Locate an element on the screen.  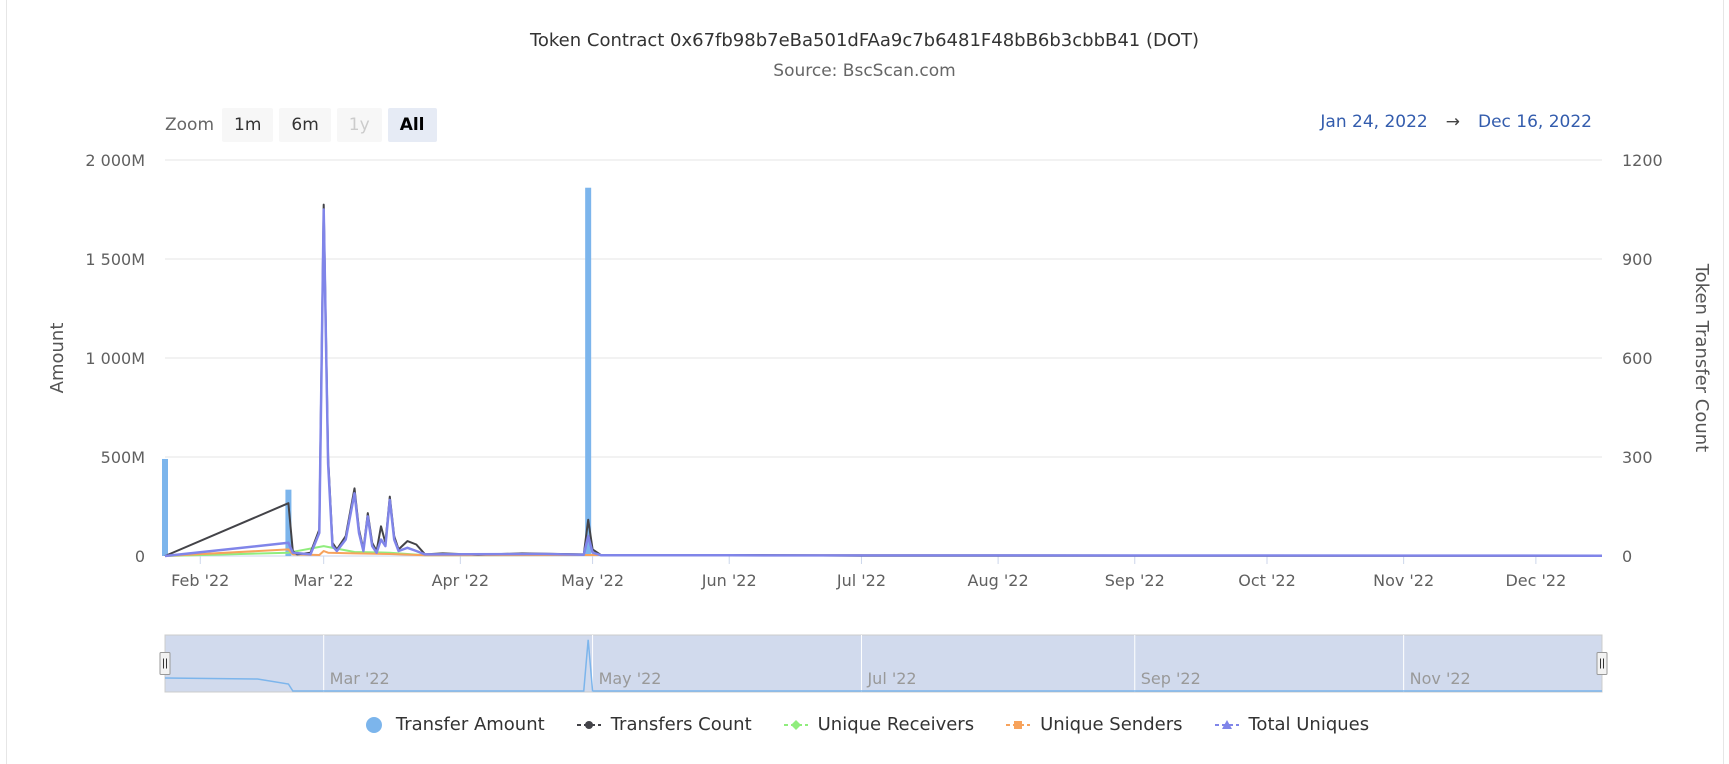
legend-line-square-icon is located at coordinates (1018, 724).